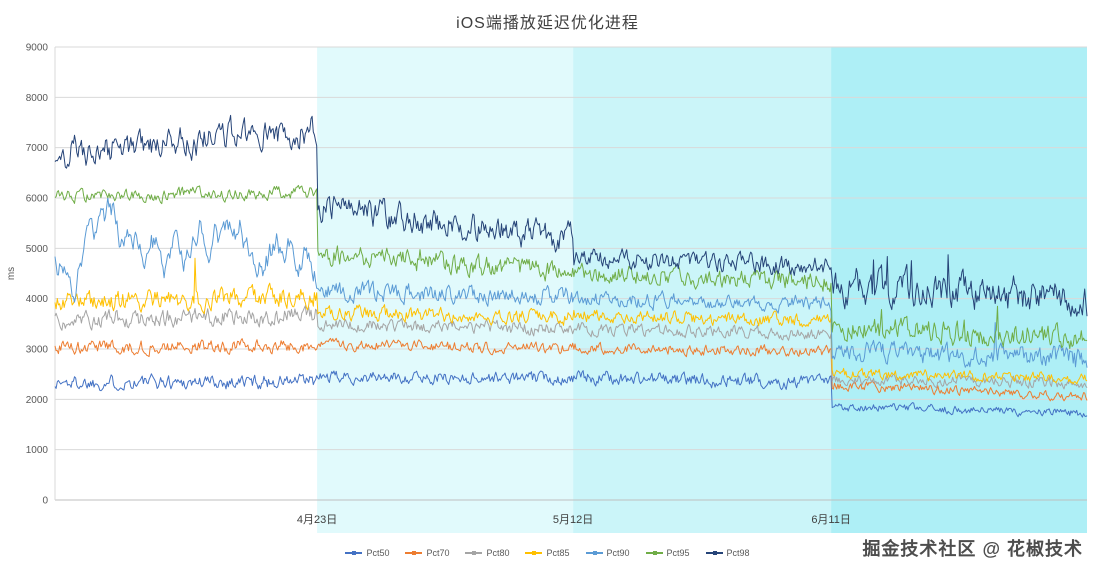 The image size is (1095, 564). What do you see at coordinates (573, 520) in the screenshot?
I see `x-axis-tick-label: 5月12日` at bounding box center [573, 520].